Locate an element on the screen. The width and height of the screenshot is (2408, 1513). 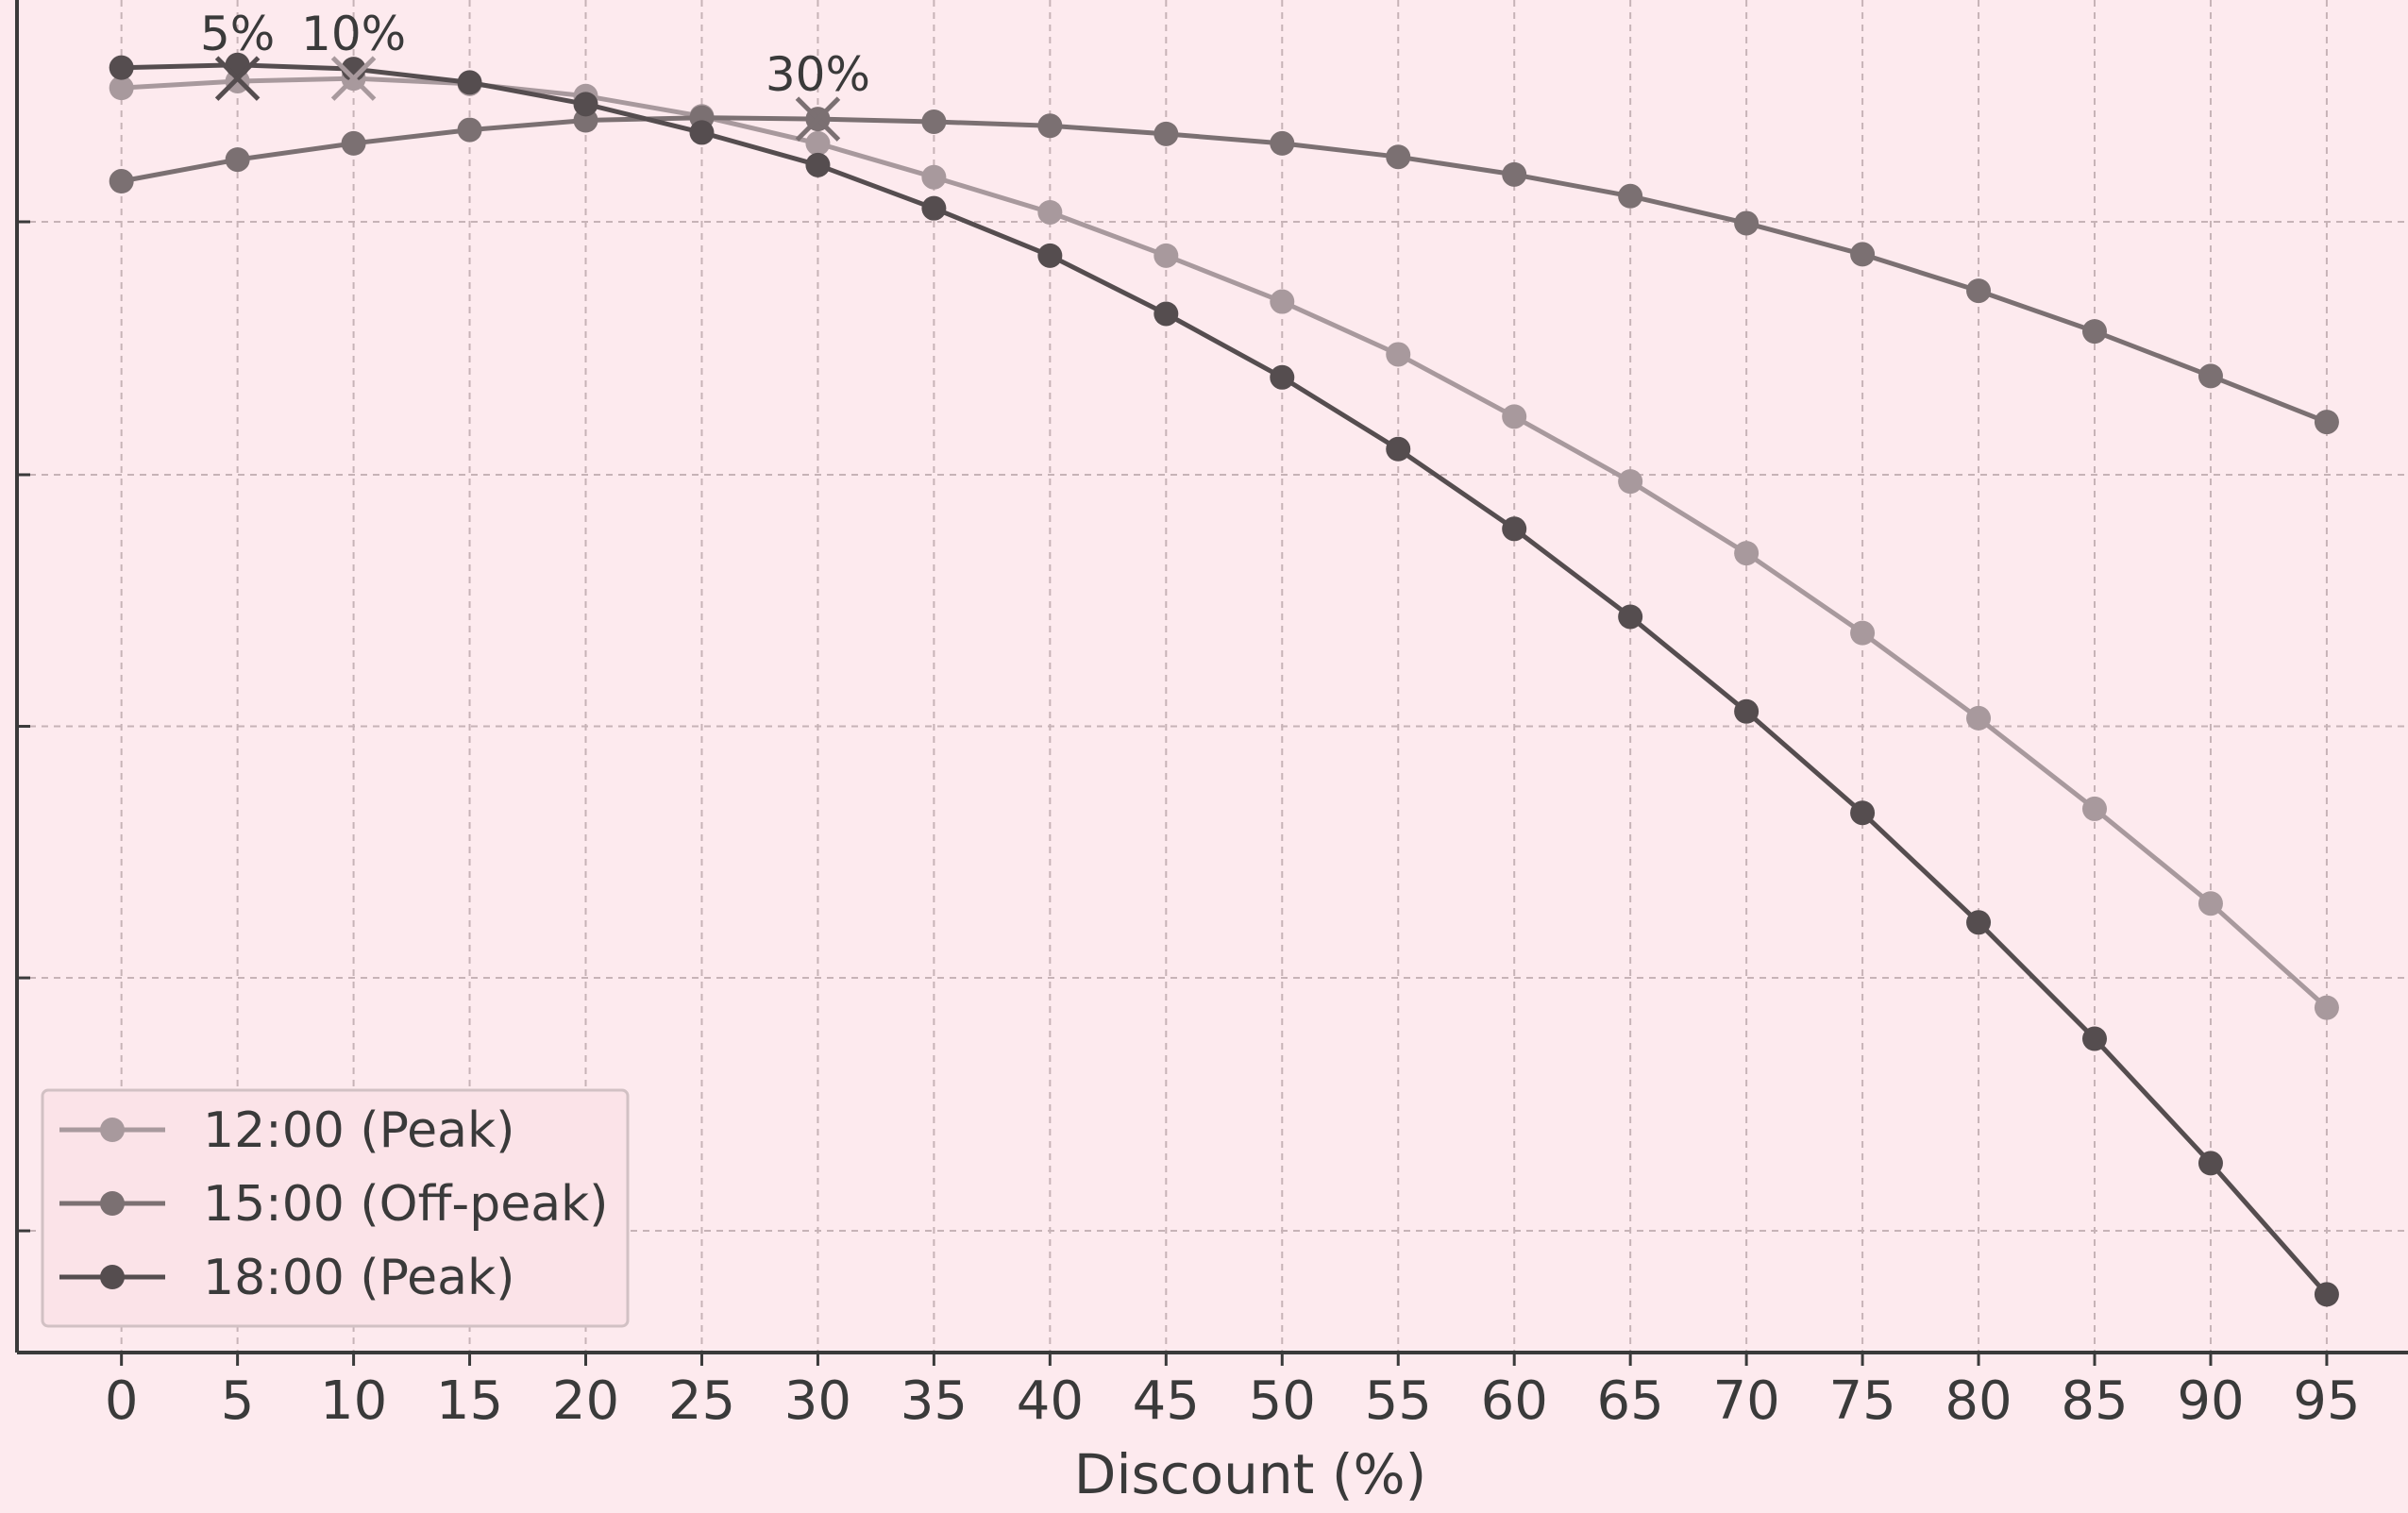
x-tick-label: 0 is located at coordinates (122, 1401).